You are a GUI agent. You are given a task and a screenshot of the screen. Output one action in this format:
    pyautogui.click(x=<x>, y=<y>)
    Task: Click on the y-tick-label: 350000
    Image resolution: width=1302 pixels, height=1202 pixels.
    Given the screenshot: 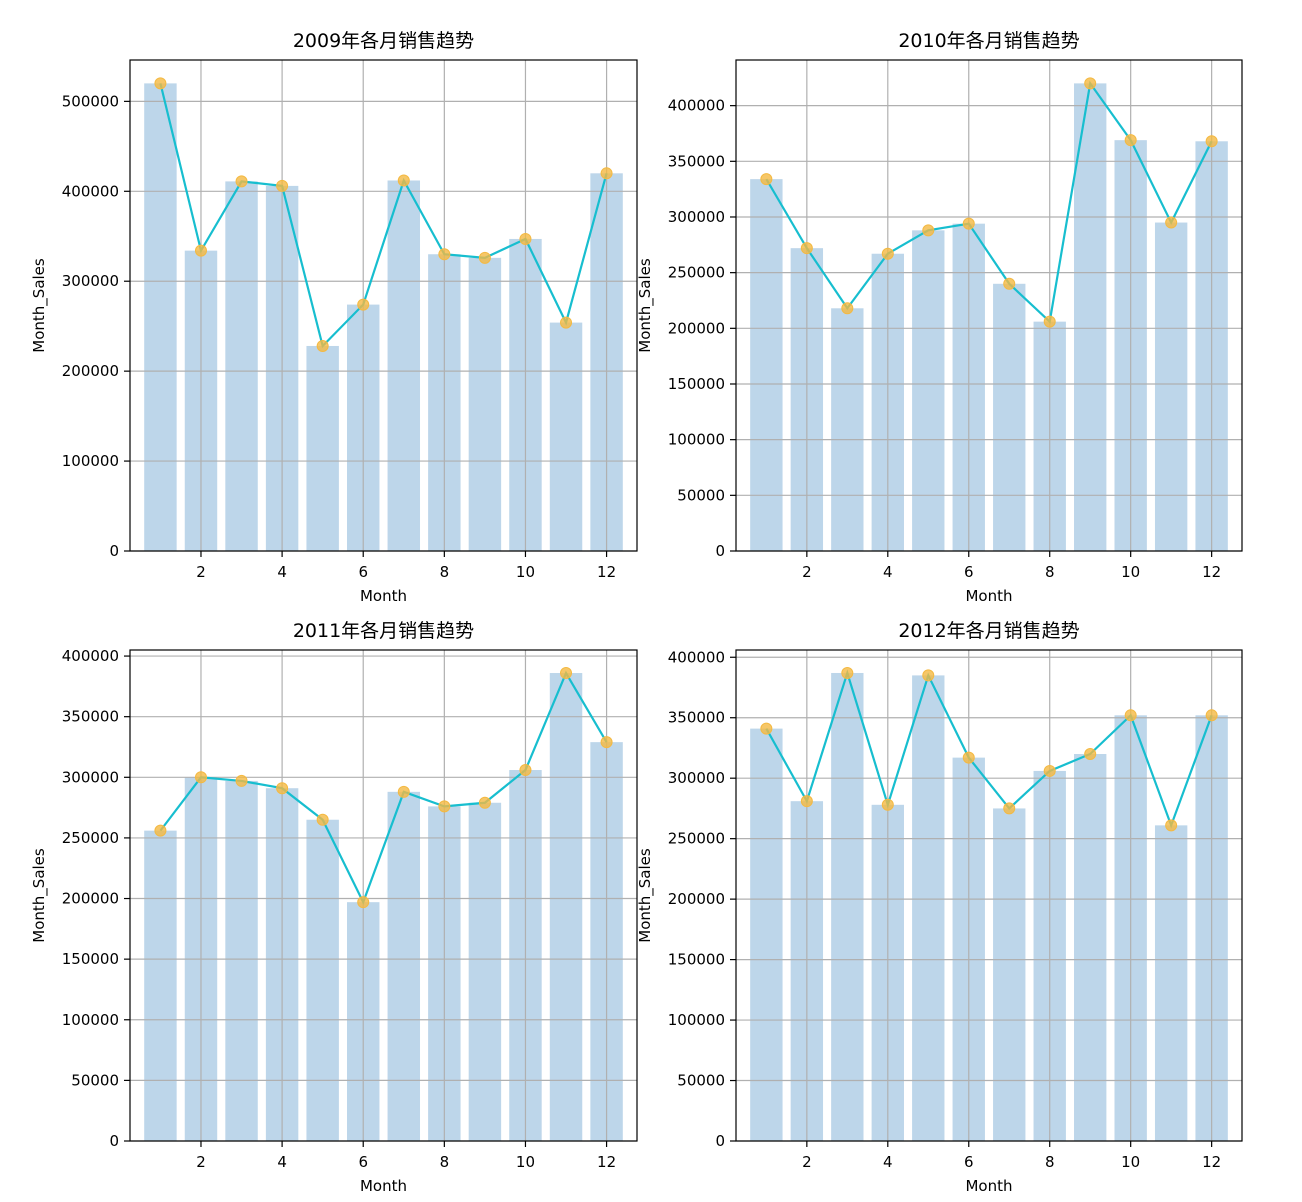 What is the action you would take?
    pyautogui.click(x=696, y=718)
    